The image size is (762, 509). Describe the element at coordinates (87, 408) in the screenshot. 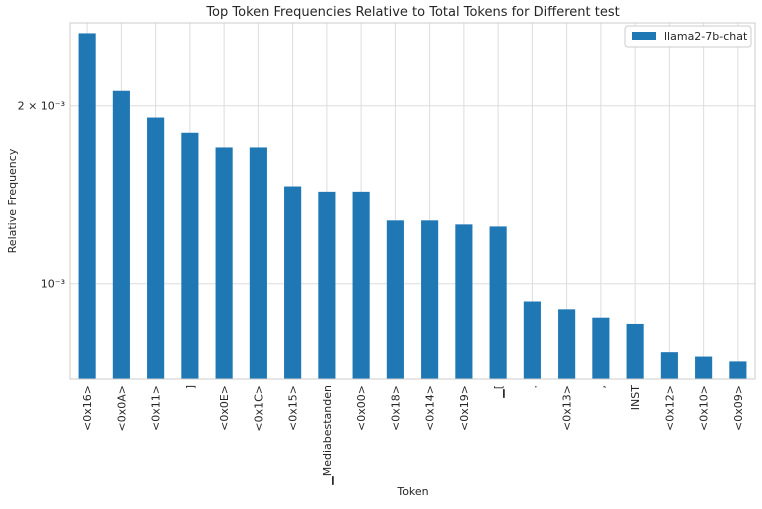

I see `x-tick-label: <0x16>` at that location.